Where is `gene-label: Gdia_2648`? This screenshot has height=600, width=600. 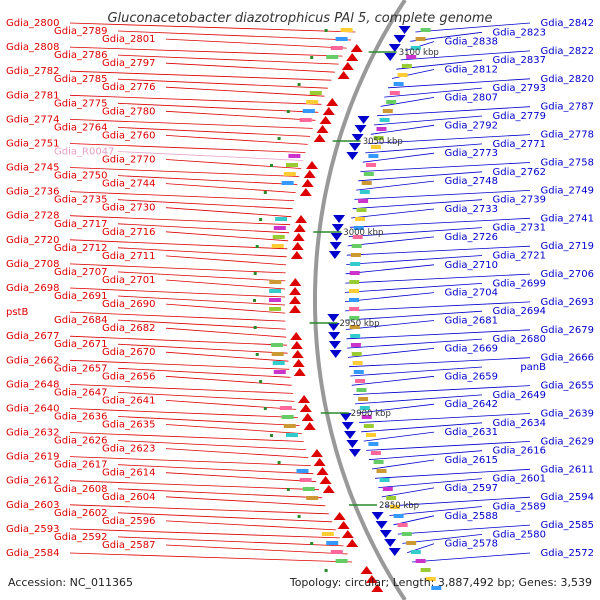 gene-label: Gdia_2648 is located at coordinates (32, 384).